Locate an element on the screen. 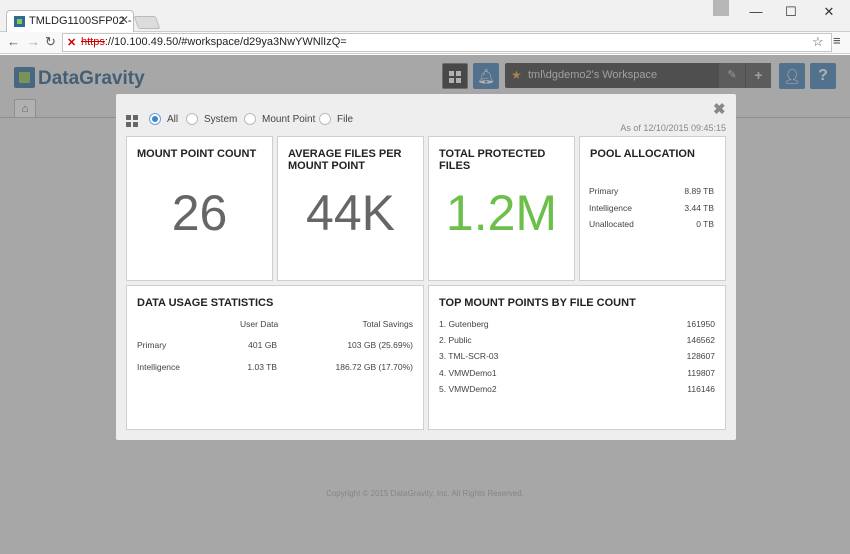 The height and width of the screenshot is (554, 850). pool-value: 8.89 TB is located at coordinates (699, 191).